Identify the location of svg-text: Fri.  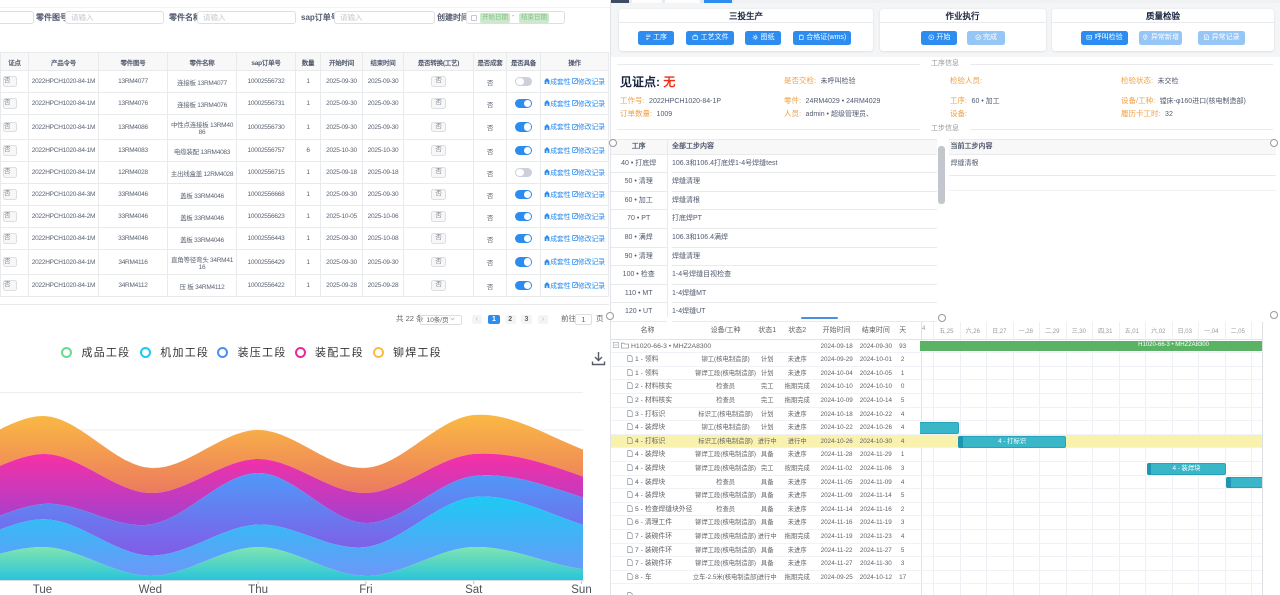
(365, 589).